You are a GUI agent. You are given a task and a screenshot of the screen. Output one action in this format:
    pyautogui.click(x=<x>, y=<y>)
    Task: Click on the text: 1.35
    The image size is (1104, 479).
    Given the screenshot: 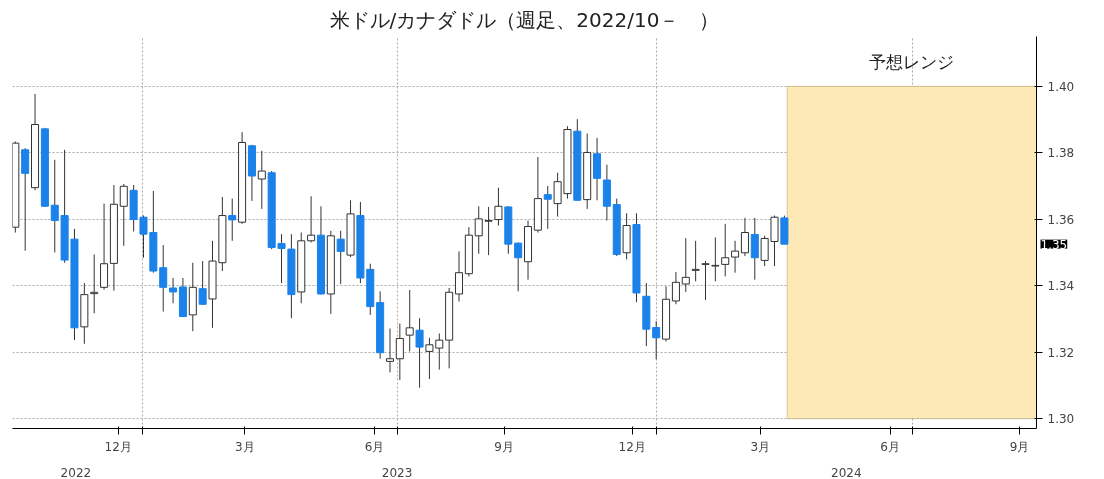 What is the action you would take?
    pyautogui.click(x=1054, y=244)
    